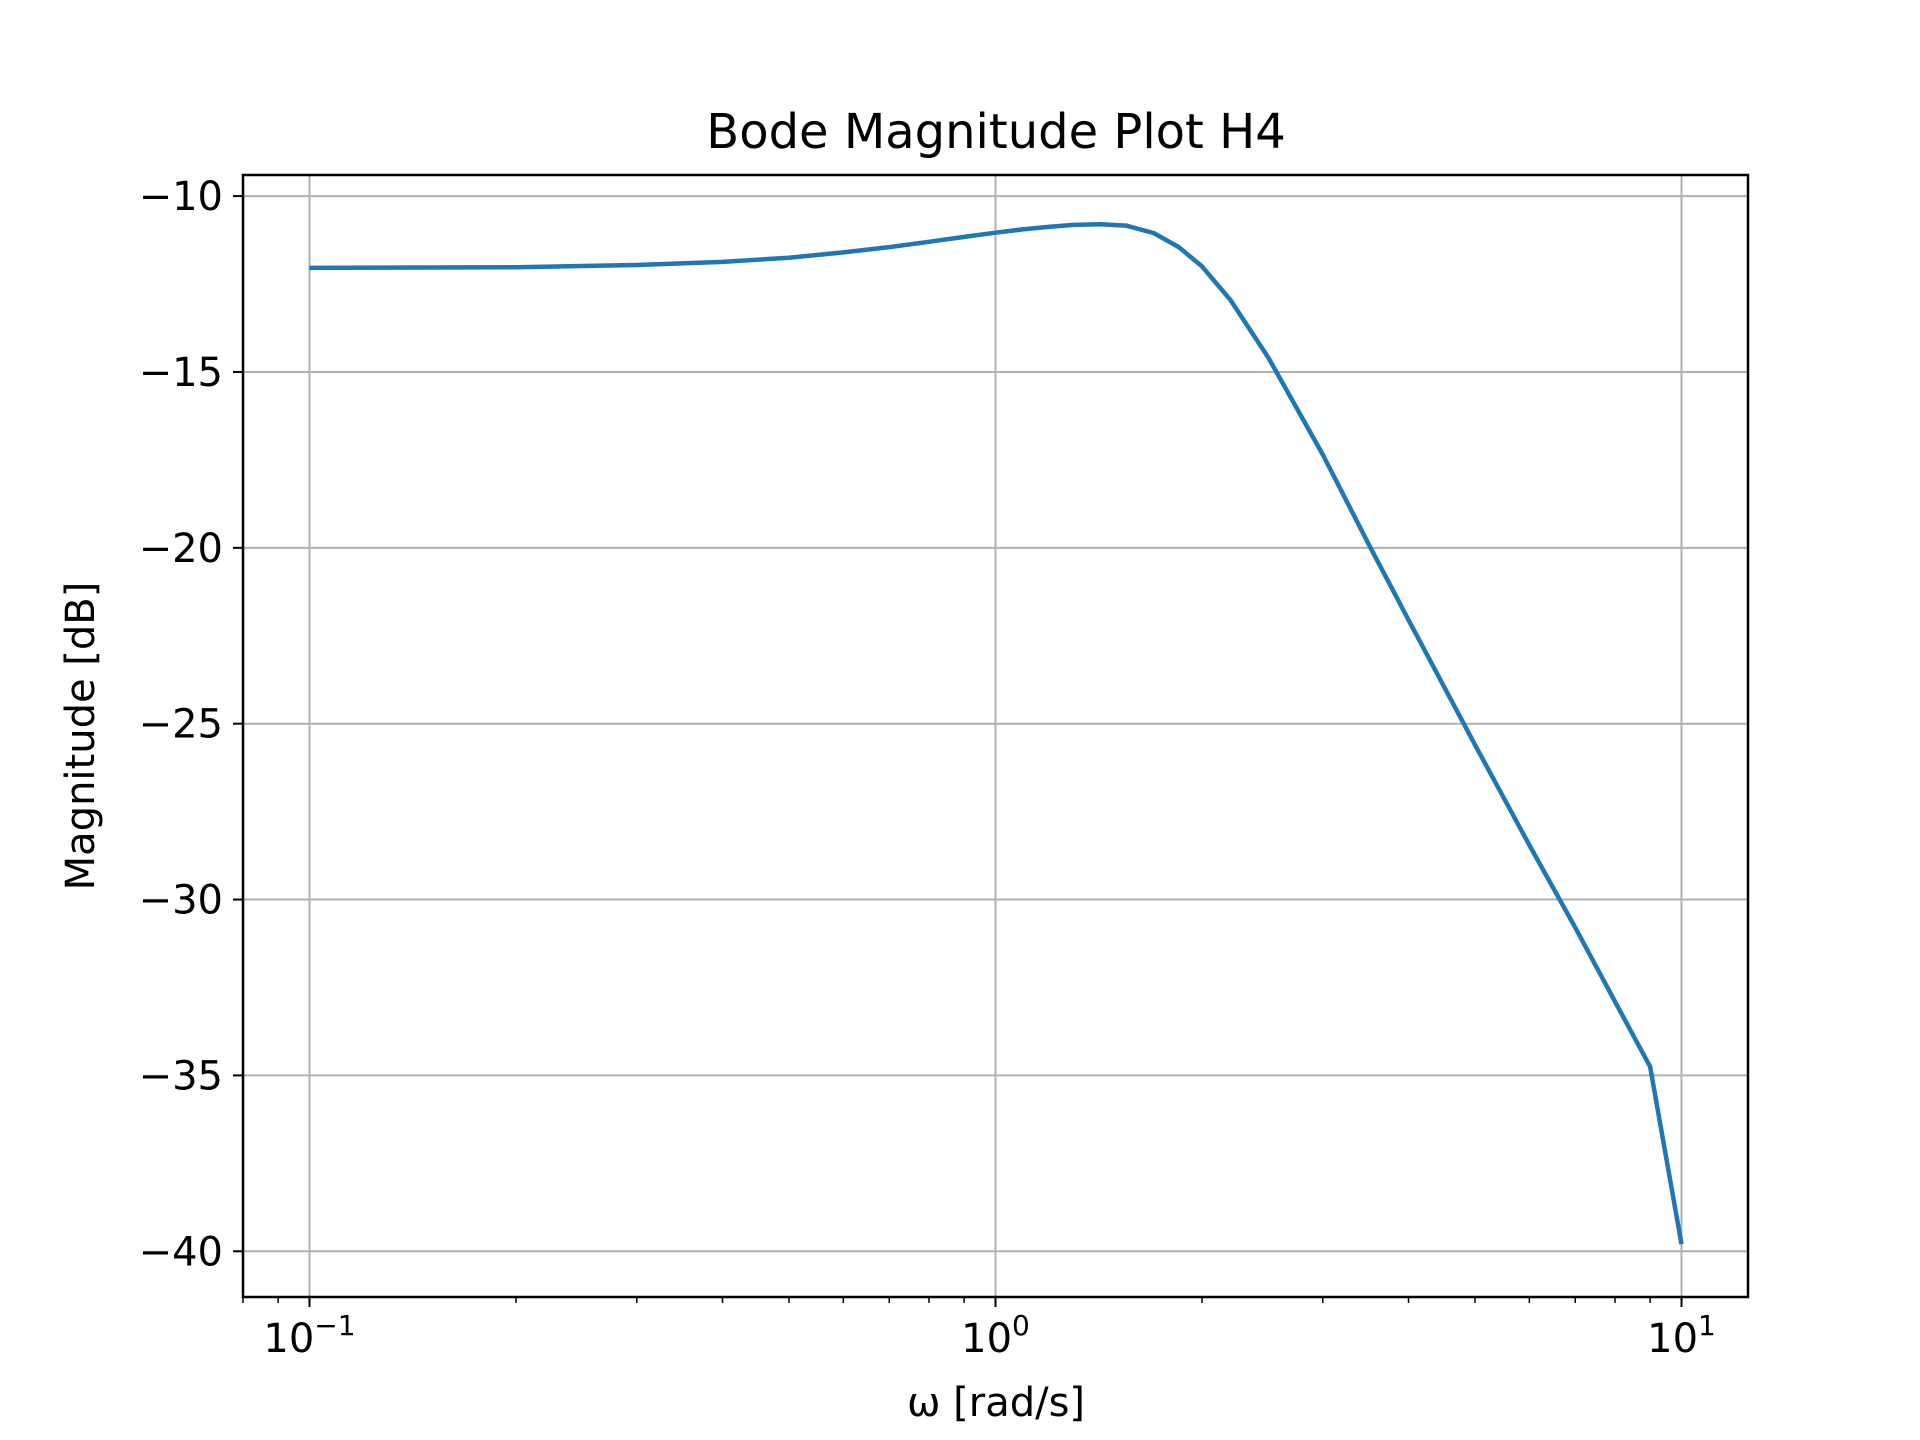  I want to click on x-tick-label: 10¹, so click(1681, 1335).